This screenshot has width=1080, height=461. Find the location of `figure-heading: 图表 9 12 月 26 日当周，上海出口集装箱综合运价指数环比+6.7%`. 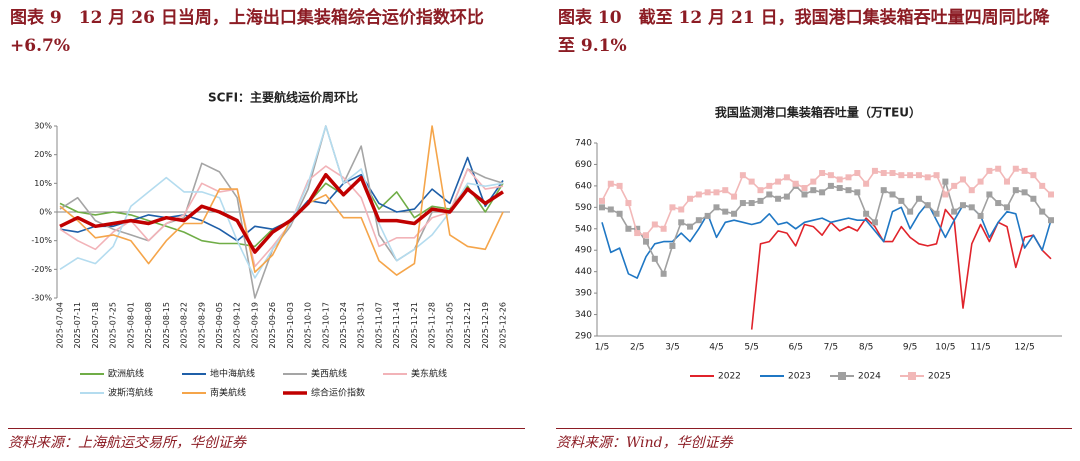

figure-heading: 图表 9 12 月 26 日当周，上海出口集装箱综合运价指数环比+6.7% is located at coordinates (247, 32).